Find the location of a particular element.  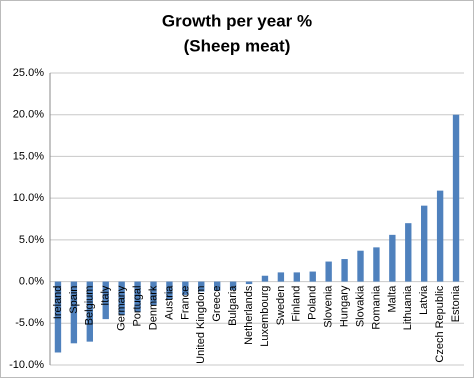

x-tick-label: Denmark is located at coordinates (153, 307).